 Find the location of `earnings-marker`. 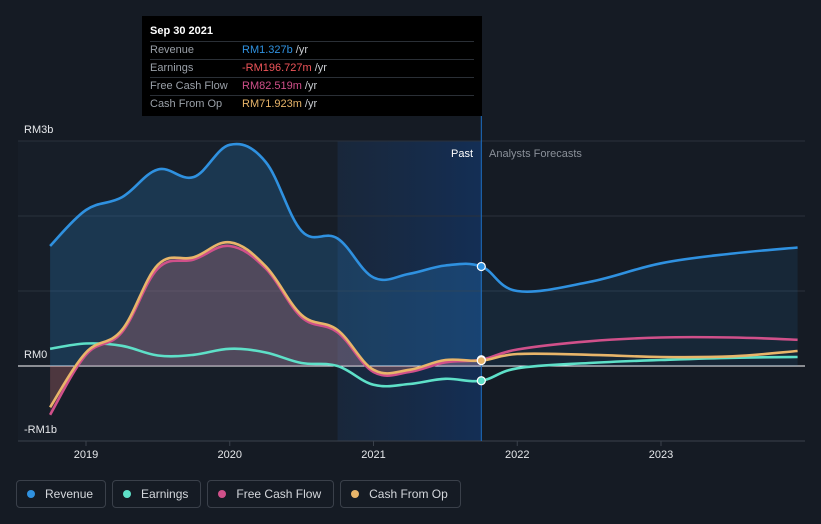

earnings-marker is located at coordinates (481, 381).